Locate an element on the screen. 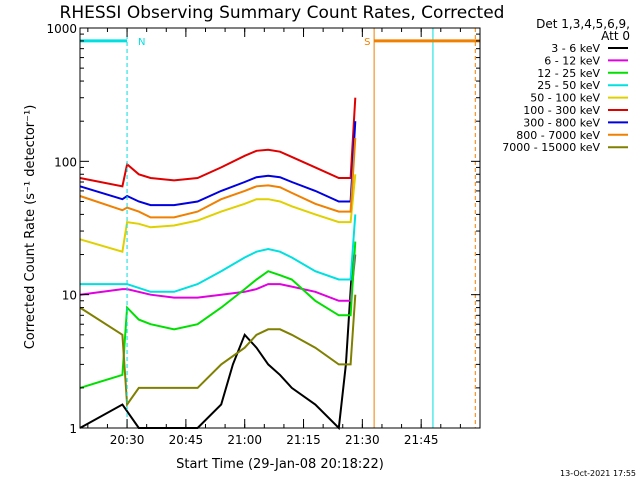 This screenshot has height=480, width=640. x-tick-label-0: 20:30 is located at coordinates (127, 440).